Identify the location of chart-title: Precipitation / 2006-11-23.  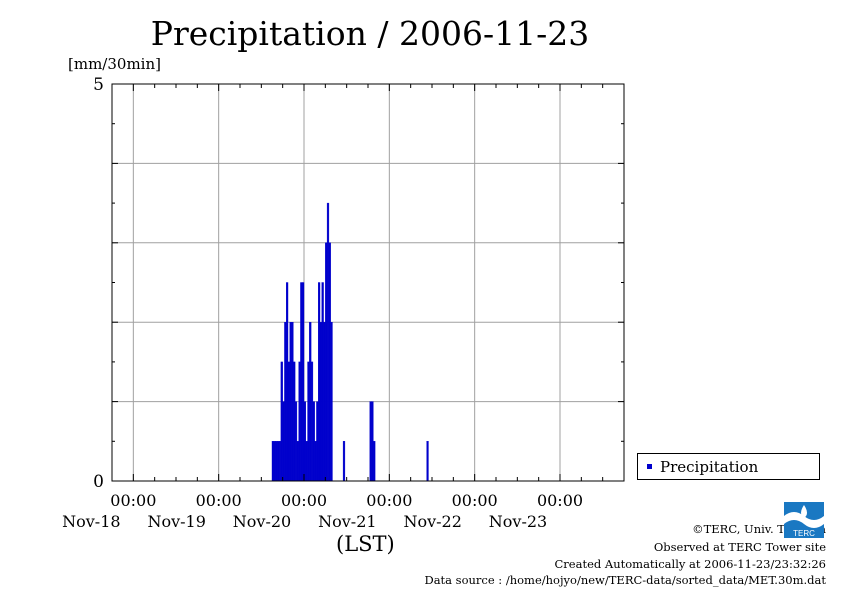
(370, 33).